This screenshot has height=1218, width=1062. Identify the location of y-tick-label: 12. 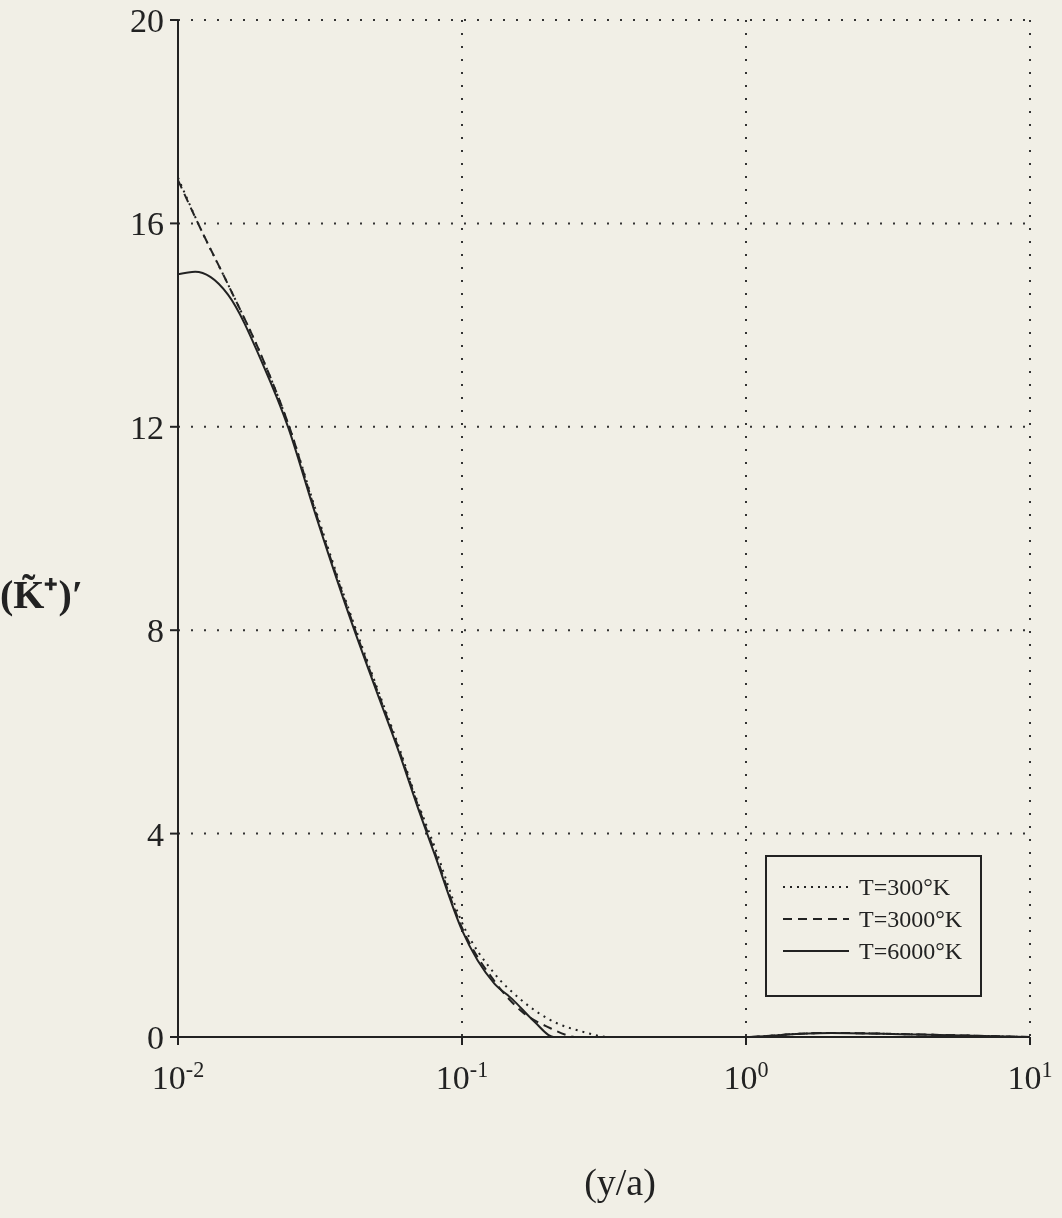
(147, 427).